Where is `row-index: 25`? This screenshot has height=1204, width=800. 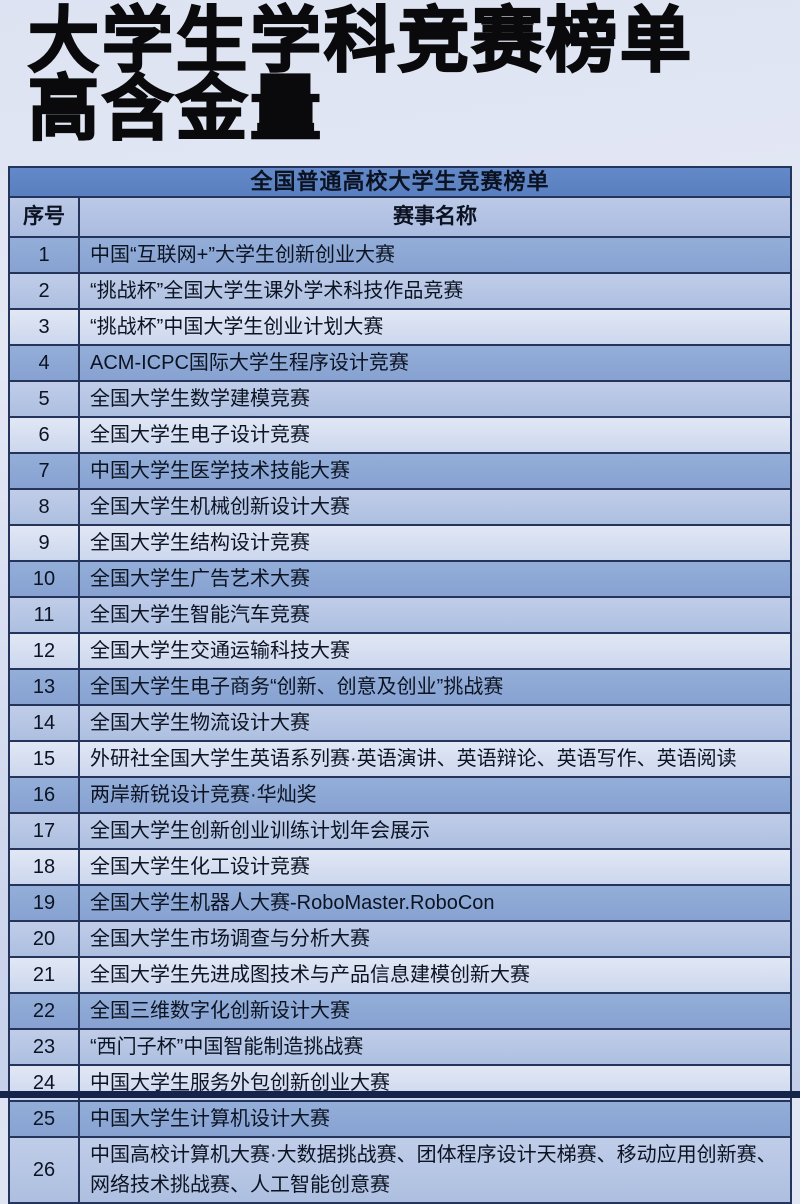 row-index: 25 is located at coordinates (45, 1119).